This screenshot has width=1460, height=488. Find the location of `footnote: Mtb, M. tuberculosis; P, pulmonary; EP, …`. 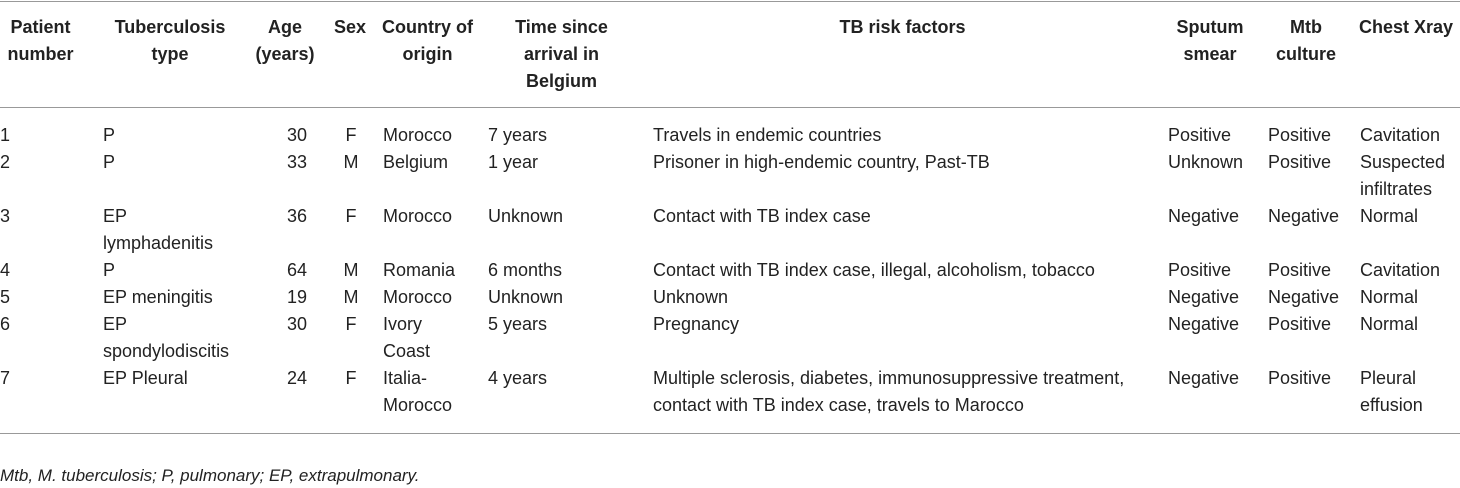

footnote: Mtb, M. tuberculosis; P, pulmonary; EP, … is located at coordinates (210, 475).